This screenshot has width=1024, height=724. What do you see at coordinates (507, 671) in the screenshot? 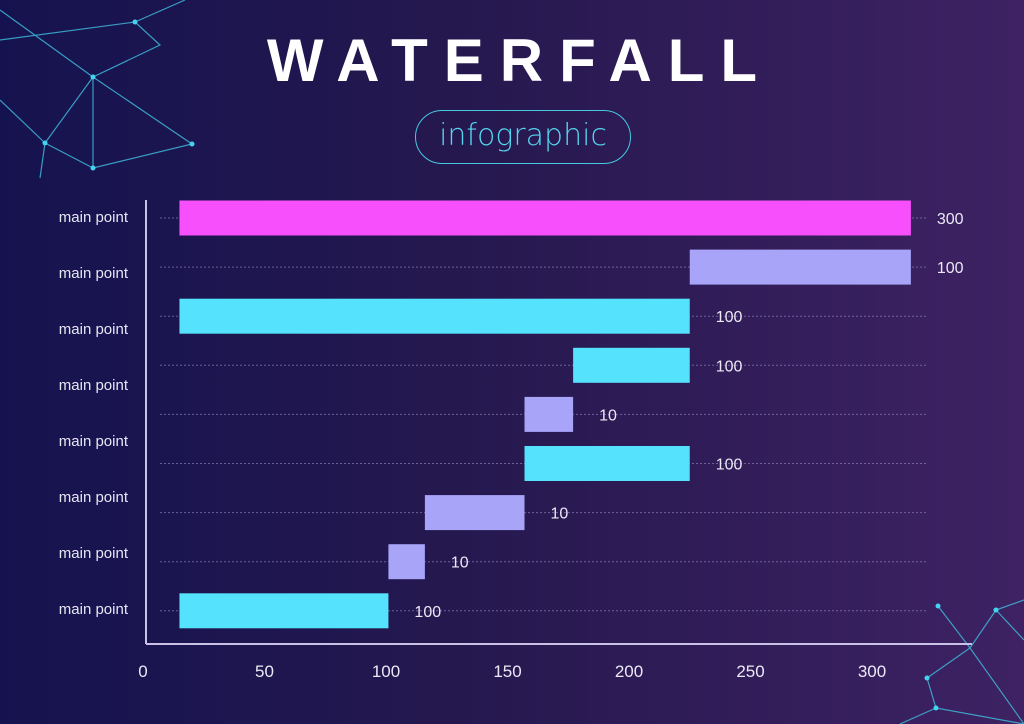
I see `x-tick-label: 150` at bounding box center [507, 671].